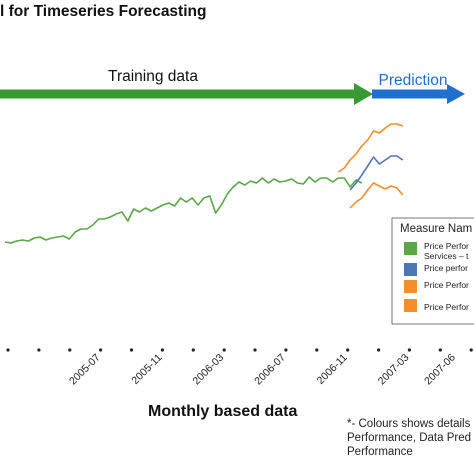  Describe the element at coordinates (332, 369) in the screenshot. I see `x-tick-label: 2006-11` at that location.